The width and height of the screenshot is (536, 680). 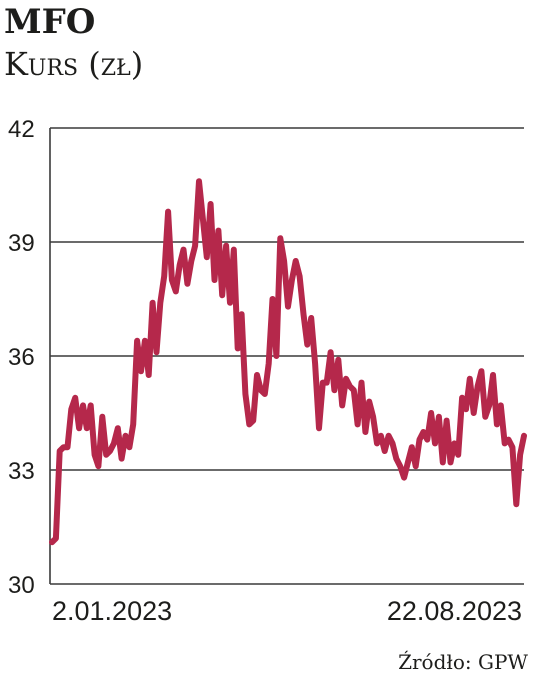 I want to click on y-tick-label: 33, so click(x=21, y=471).